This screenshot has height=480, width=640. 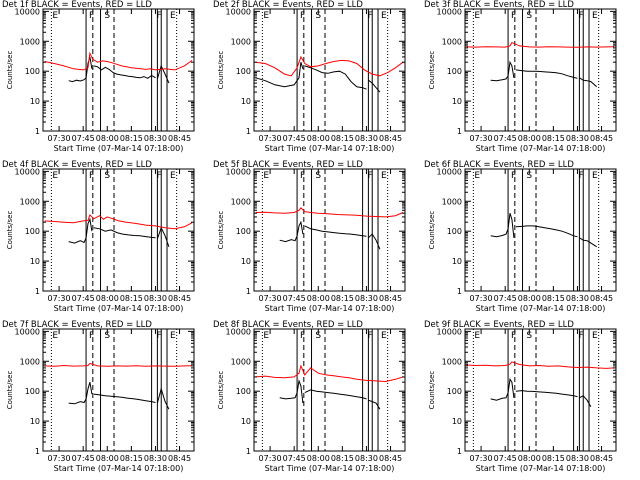 What do you see at coordinates (77, 165) in the screenshot?
I see `panel-title: Det 4f BLACK = Events, RED = LLD` at bounding box center [77, 165].